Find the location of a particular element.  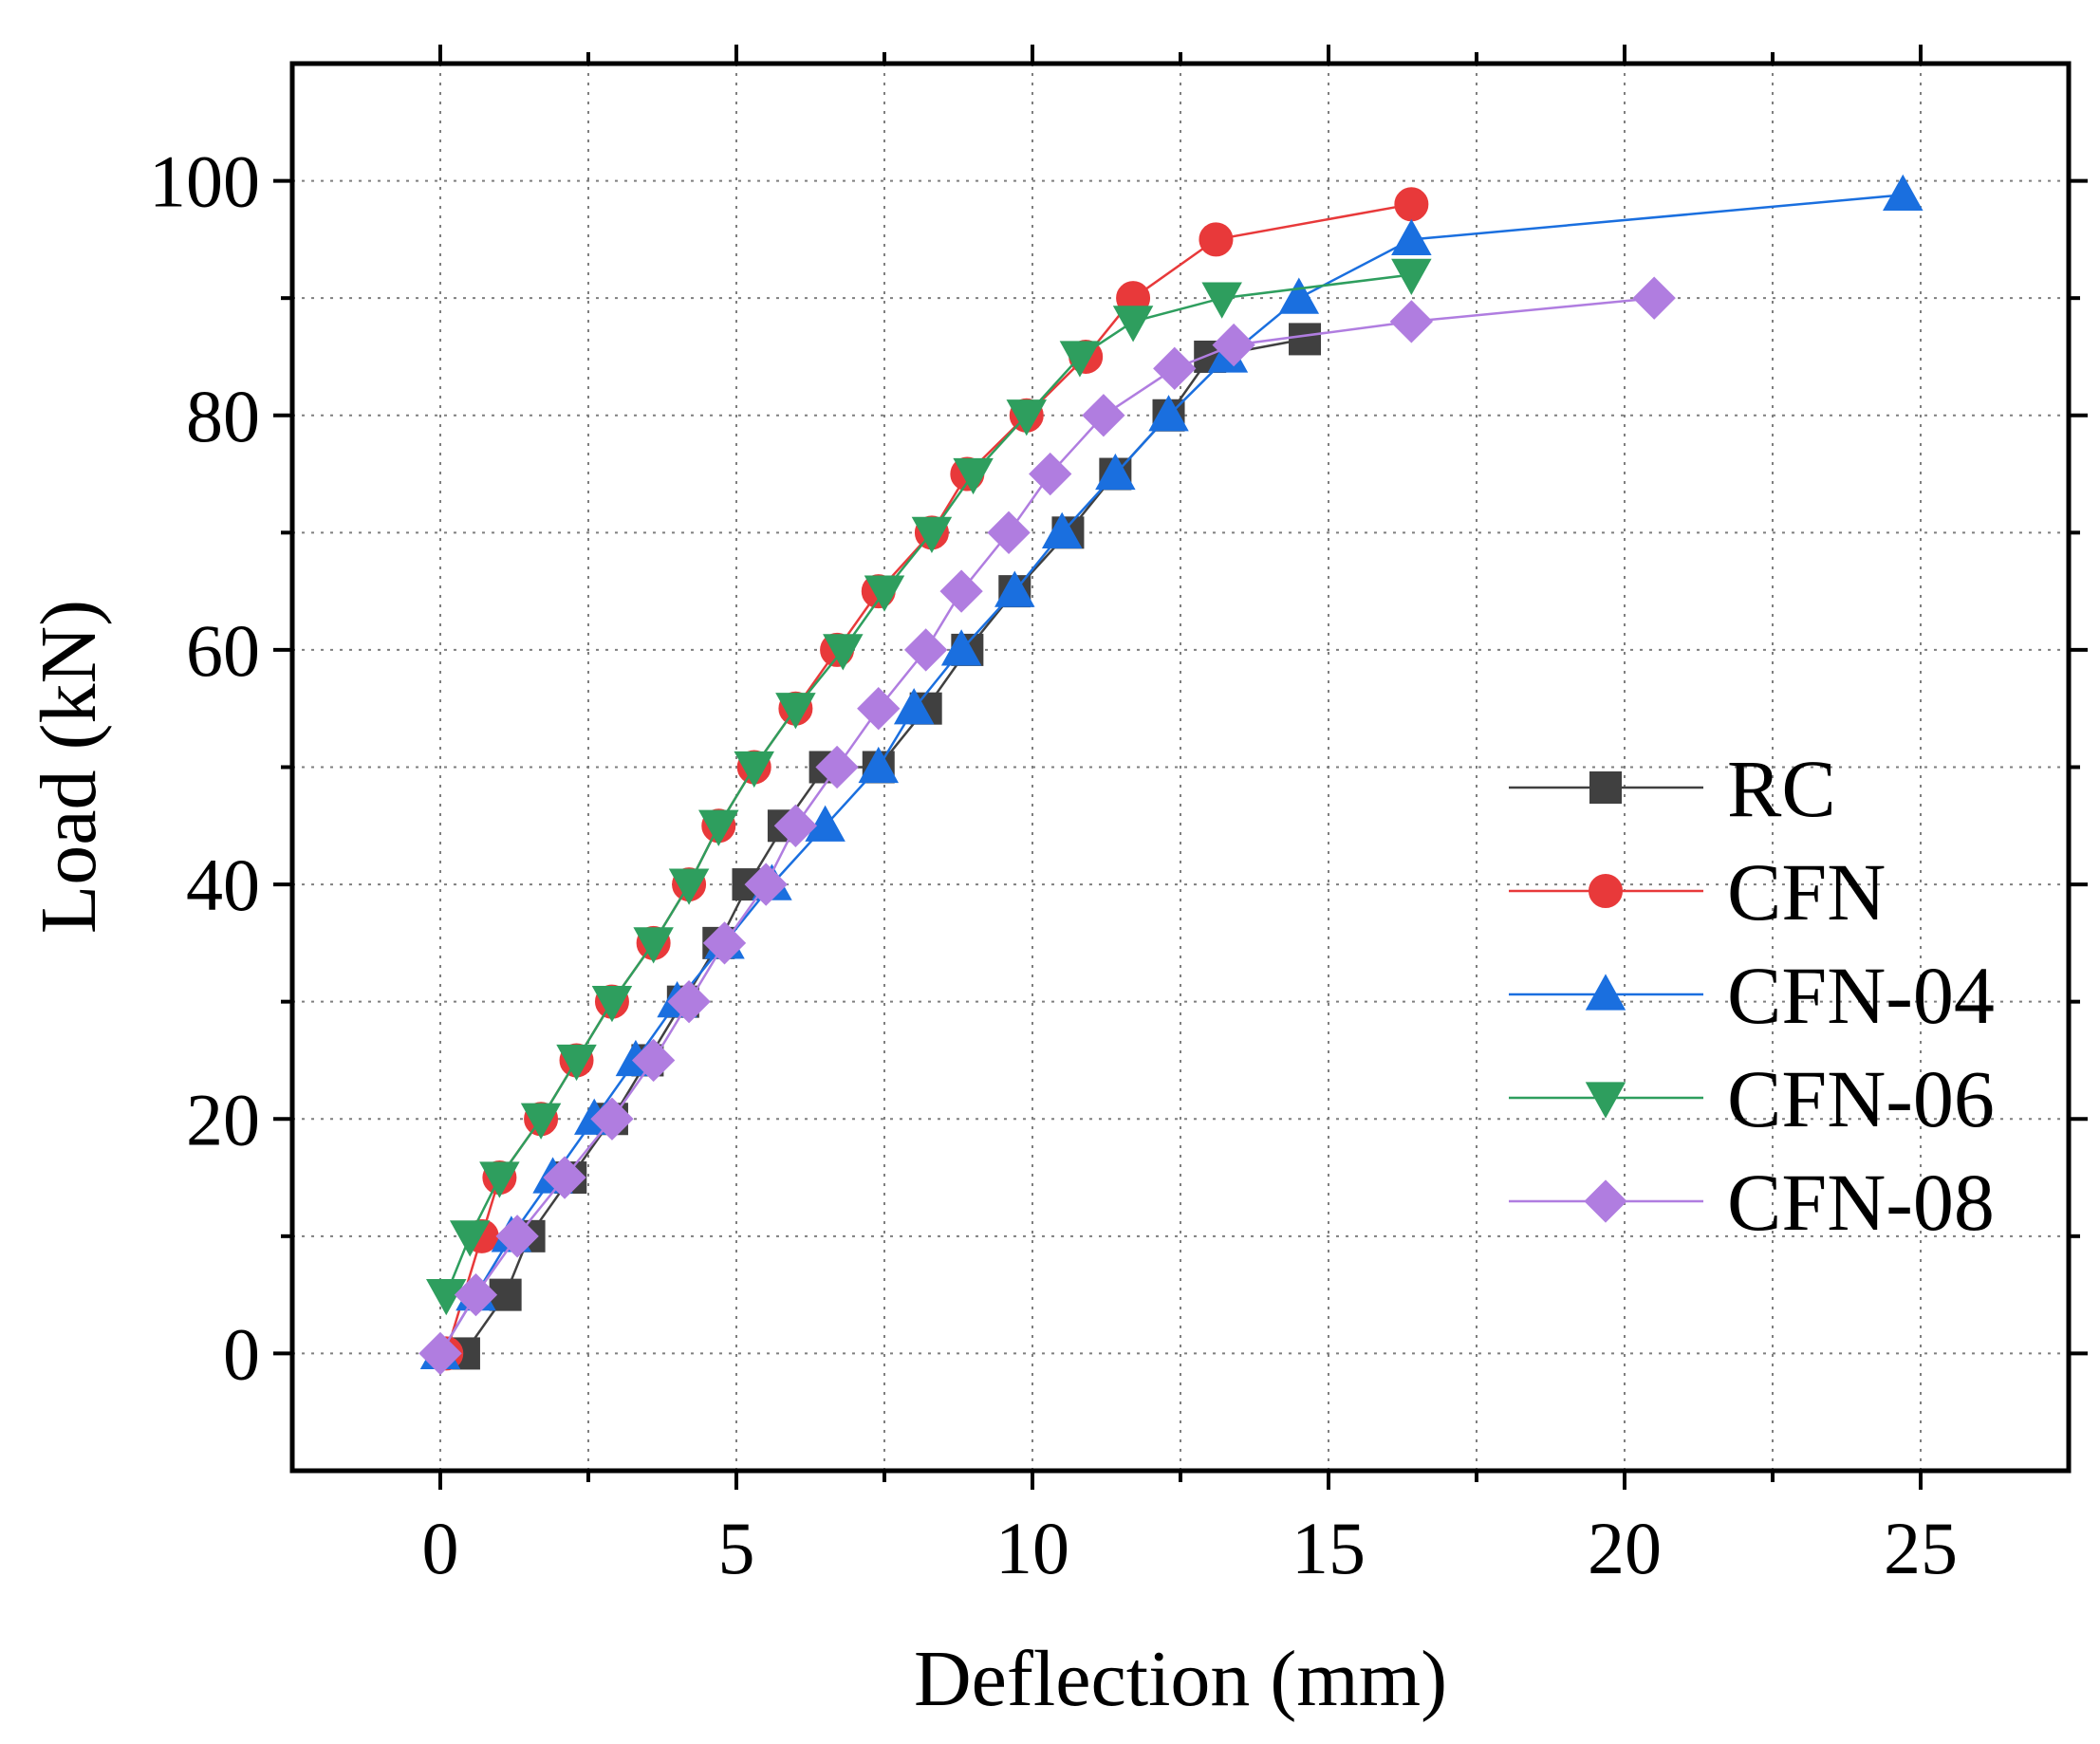

legend-label: RC is located at coordinates (1781, 788).